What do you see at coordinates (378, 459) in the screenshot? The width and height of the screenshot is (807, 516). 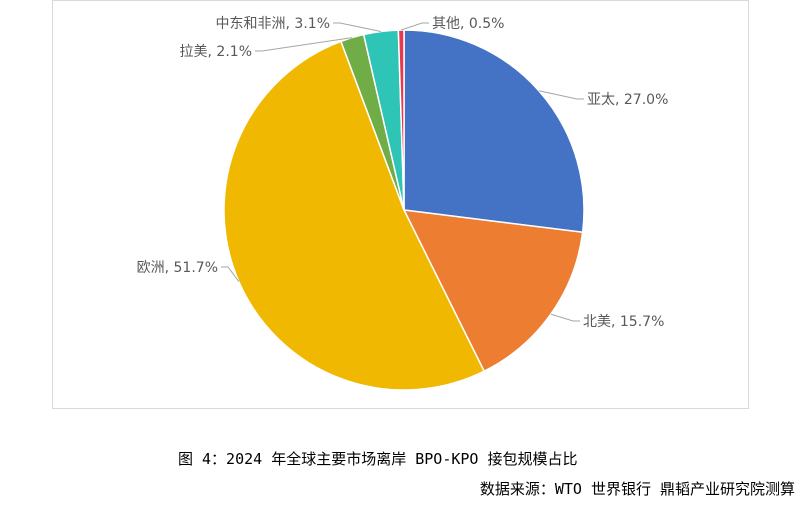 I see `figure-caption: 图 4：2024 年全球主要市场离岸 BPO-KPO 接包规模占比` at bounding box center [378, 459].